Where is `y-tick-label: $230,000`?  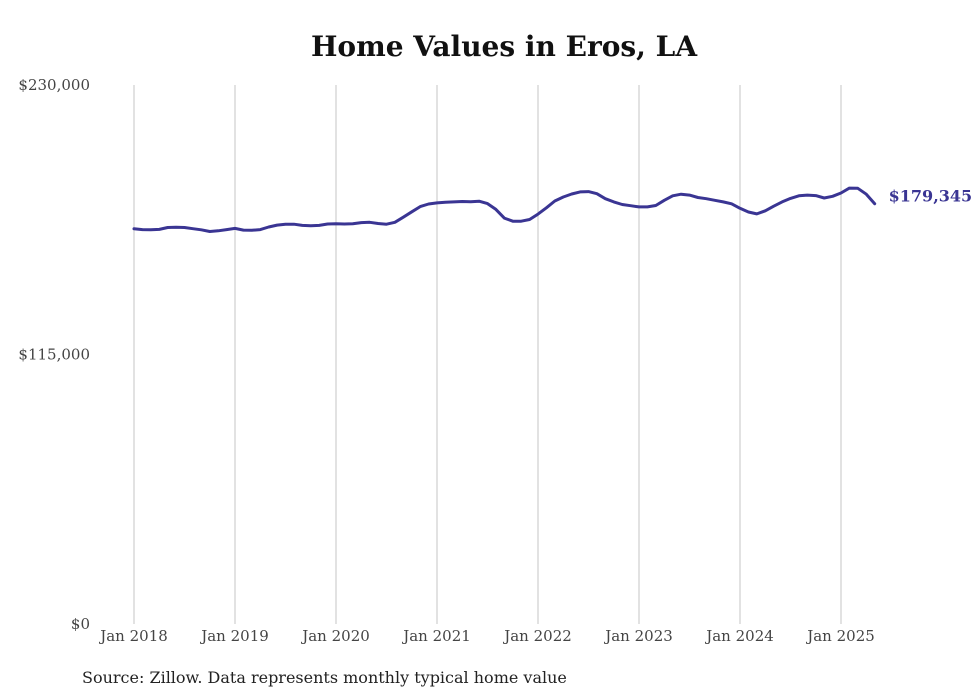 y-tick-label: $230,000 is located at coordinates (54, 85).